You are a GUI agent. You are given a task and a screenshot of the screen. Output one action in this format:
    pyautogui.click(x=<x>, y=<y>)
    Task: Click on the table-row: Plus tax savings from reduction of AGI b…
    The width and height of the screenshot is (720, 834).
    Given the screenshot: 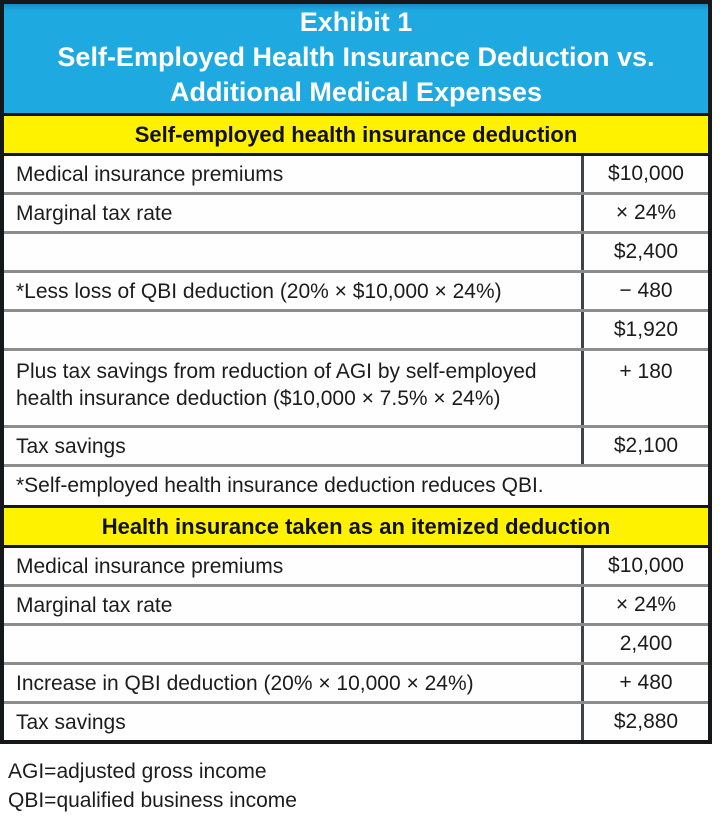 What is the action you would take?
    pyautogui.click(x=356, y=389)
    